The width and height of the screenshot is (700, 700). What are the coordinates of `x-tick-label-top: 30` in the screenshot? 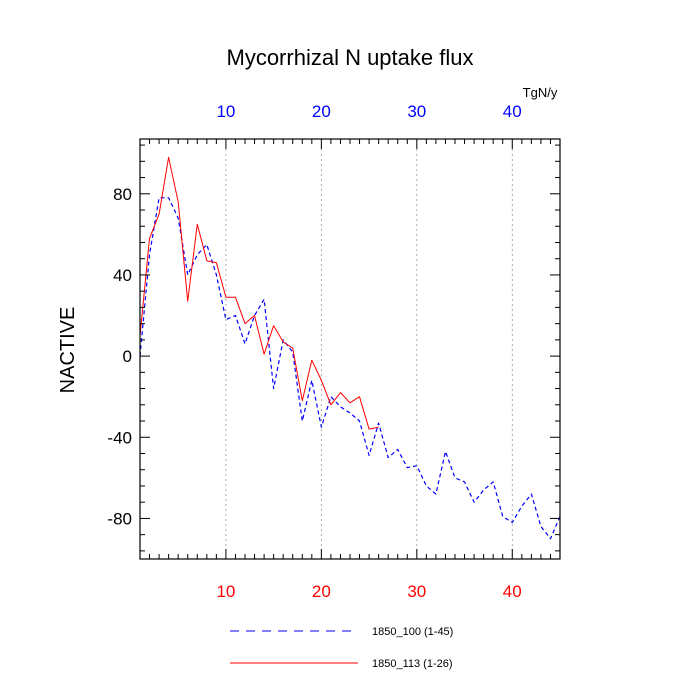 It's located at (416, 111).